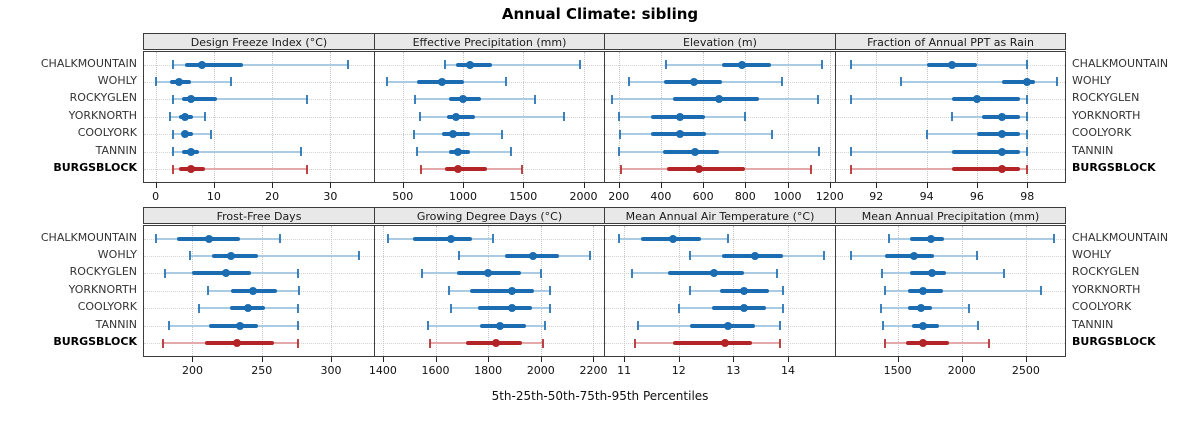  I want to click on x-tick-label: 2200, so click(593, 370).